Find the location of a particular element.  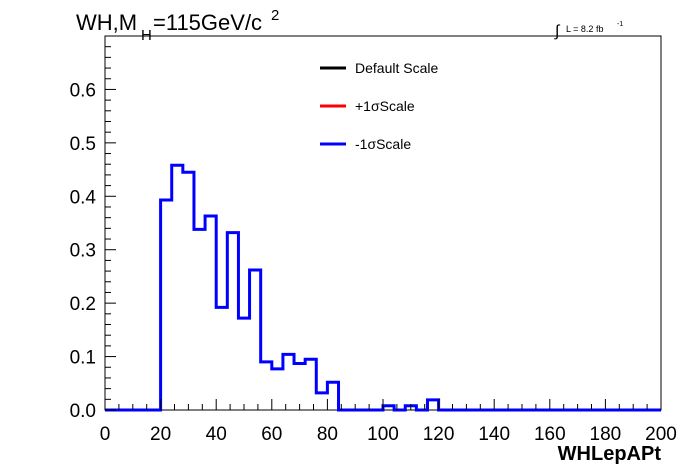

y-tick-label: 0.1 is located at coordinates (83, 358).